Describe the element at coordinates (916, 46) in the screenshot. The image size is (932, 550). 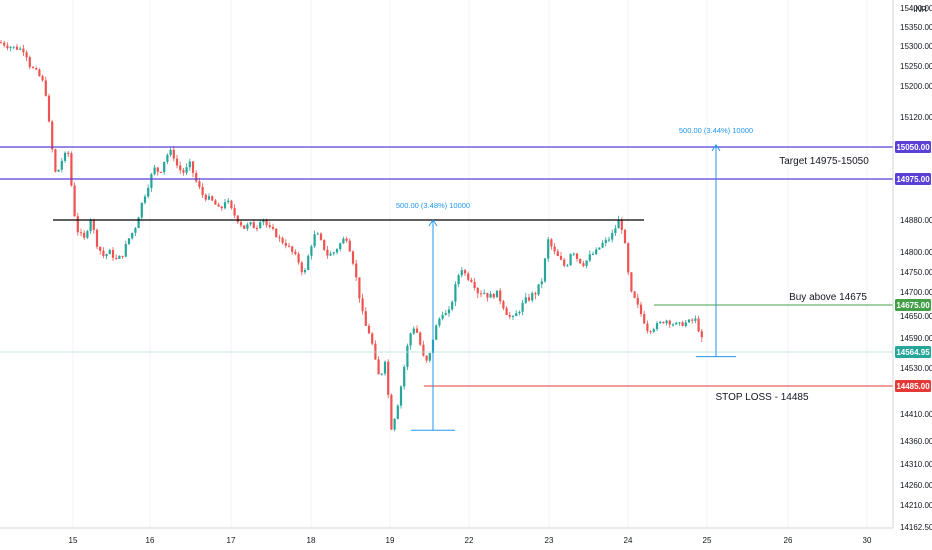
I see `y-tick-label-2: 15300.00` at that location.